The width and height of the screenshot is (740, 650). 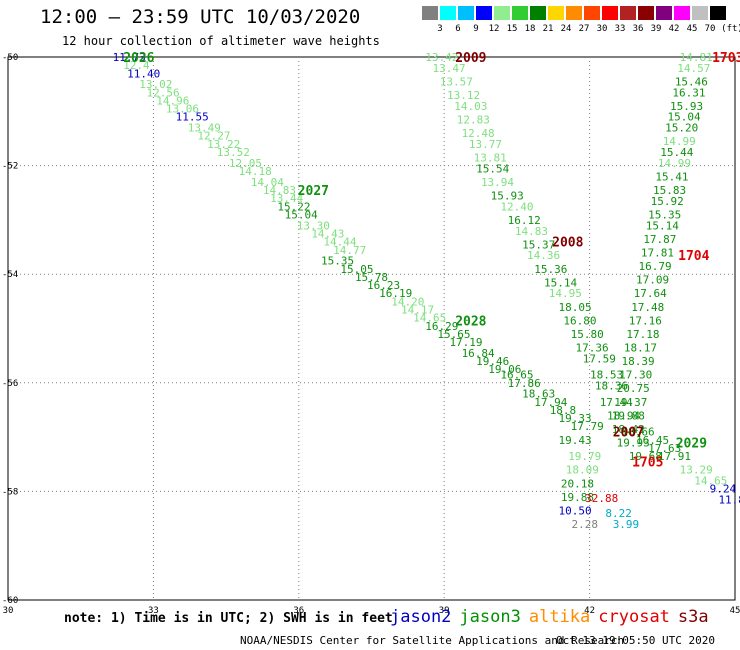 What do you see at coordinates (688, 92) in the screenshot?
I see `swh-value-label: 16.31` at bounding box center [688, 92].